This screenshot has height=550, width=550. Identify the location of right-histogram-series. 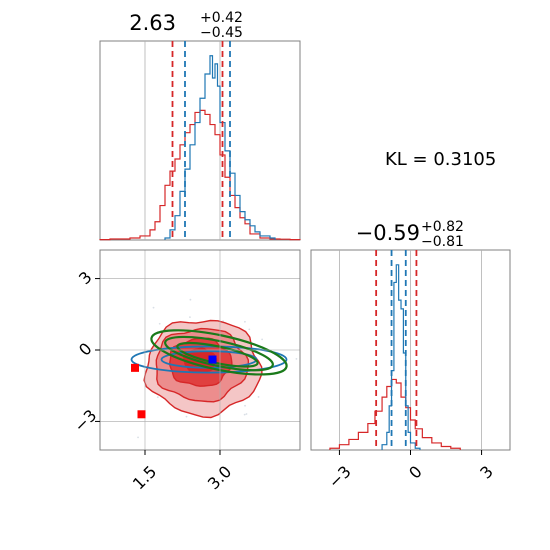
(395, 357).